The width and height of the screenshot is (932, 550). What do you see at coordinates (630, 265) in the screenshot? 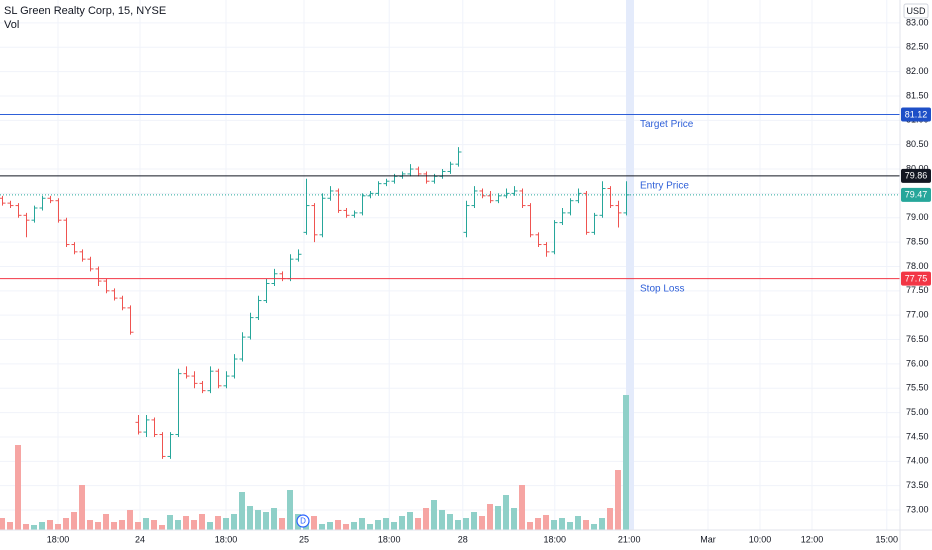
I see `session-highlight` at bounding box center [630, 265].